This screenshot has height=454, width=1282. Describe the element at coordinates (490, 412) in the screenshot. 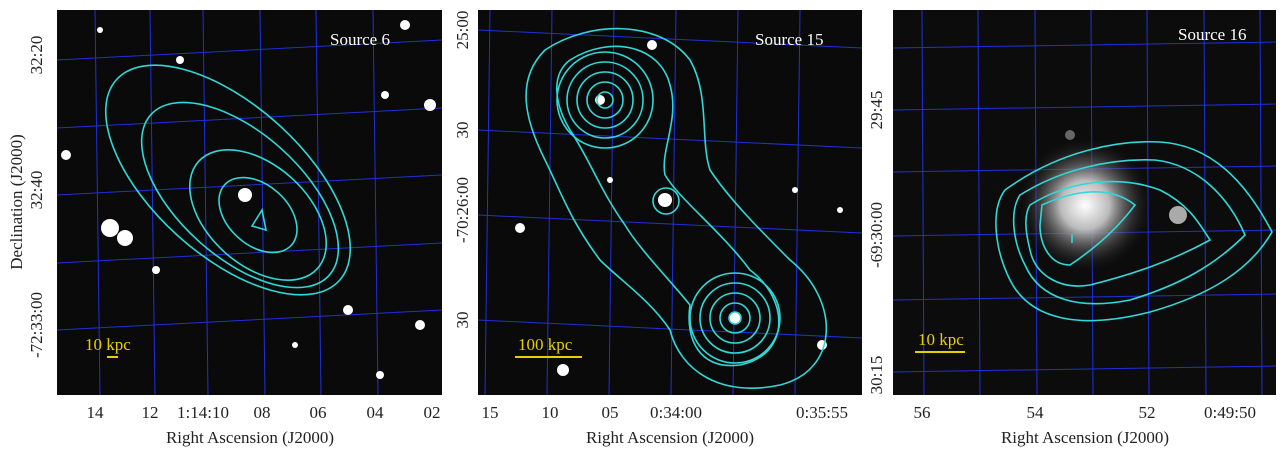

I see `x-tick-label: 15` at that location.